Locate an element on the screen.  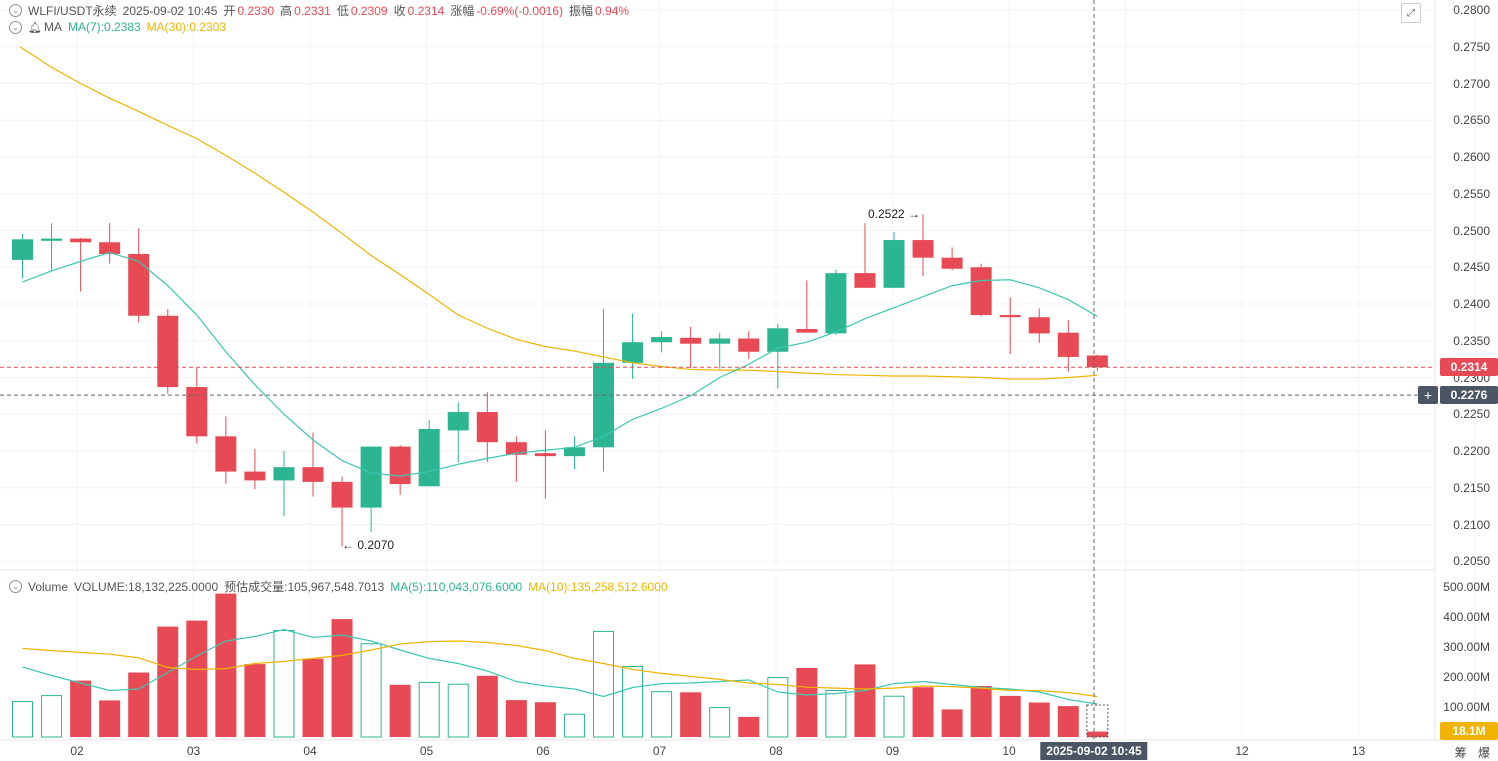
price-tick: 0.2100 is located at coordinates (1471, 524).